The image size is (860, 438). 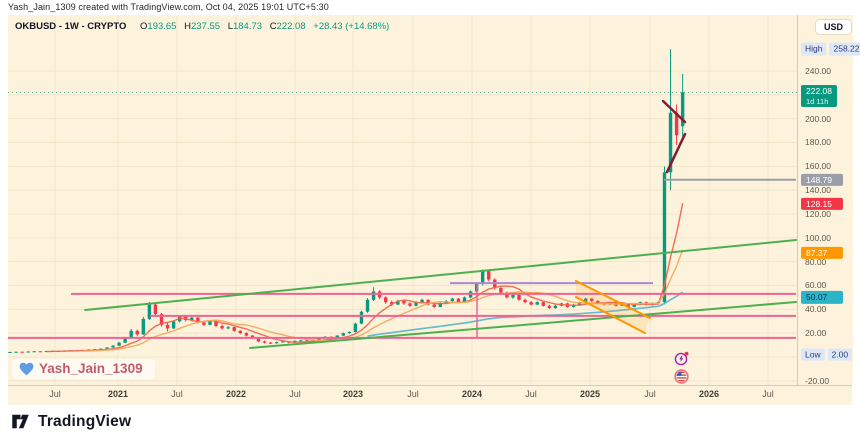 I want to click on channel-upper-line, so click(x=440, y=275).